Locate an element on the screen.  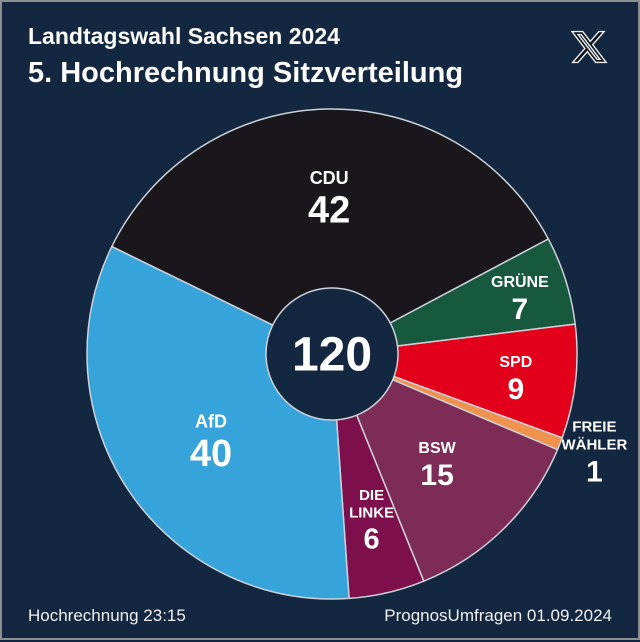
party-seats-value: 15 is located at coordinates (436, 475).